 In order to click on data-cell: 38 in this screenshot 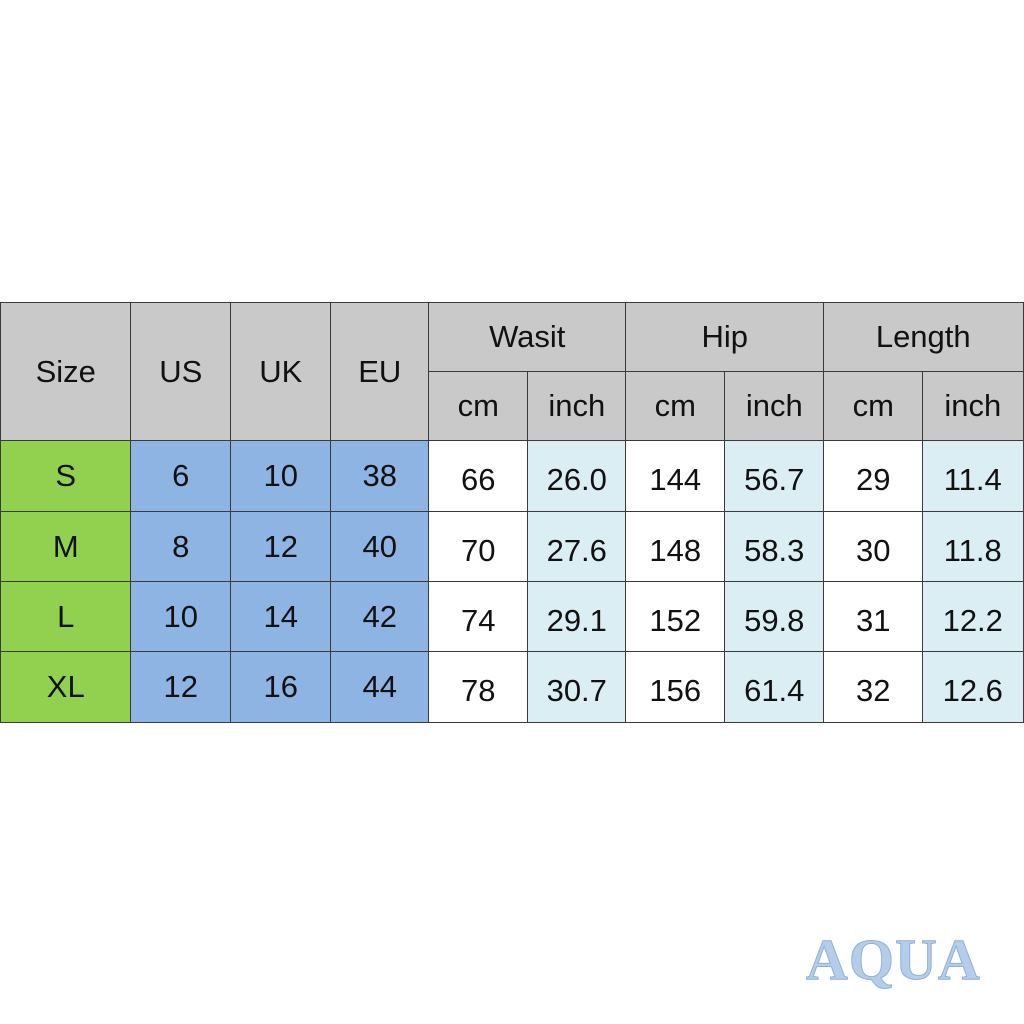, I will do `click(380, 476)`.